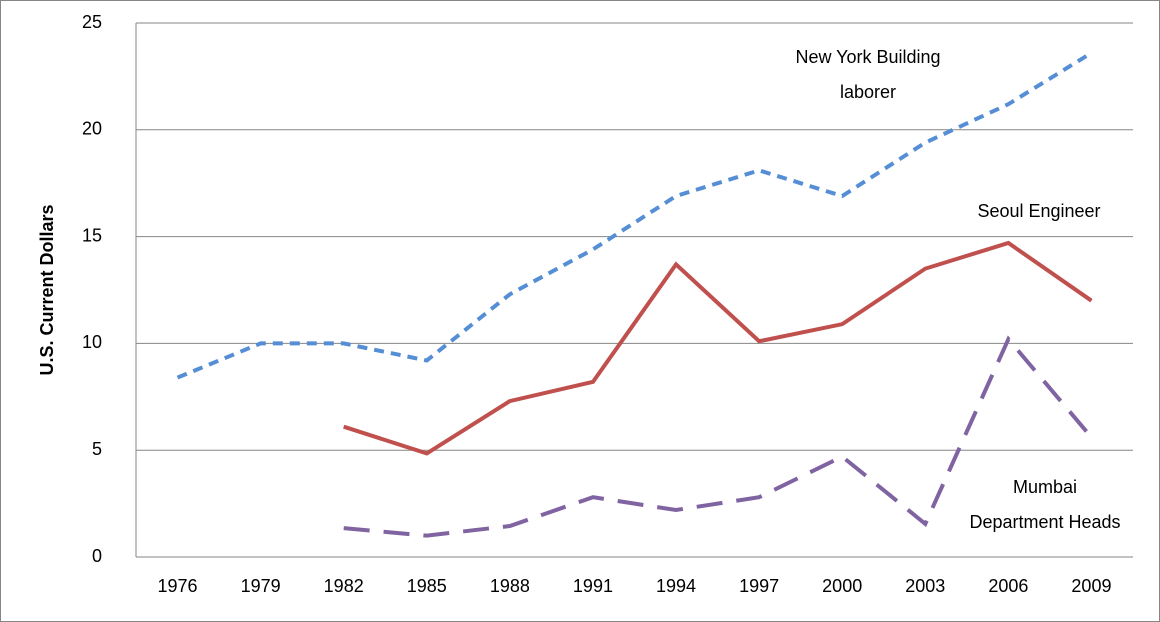  Describe the element at coordinates (593, 586) in the screenshot. I see `x-tick-label: 1991` at that location.